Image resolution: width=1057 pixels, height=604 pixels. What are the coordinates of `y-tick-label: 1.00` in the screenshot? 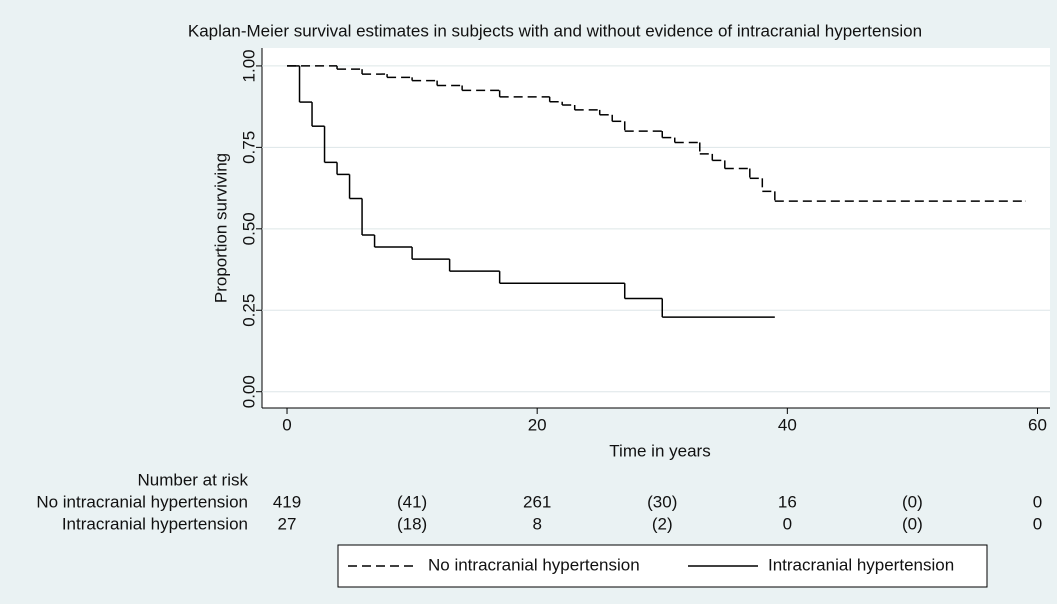 It's located at (248, 65).